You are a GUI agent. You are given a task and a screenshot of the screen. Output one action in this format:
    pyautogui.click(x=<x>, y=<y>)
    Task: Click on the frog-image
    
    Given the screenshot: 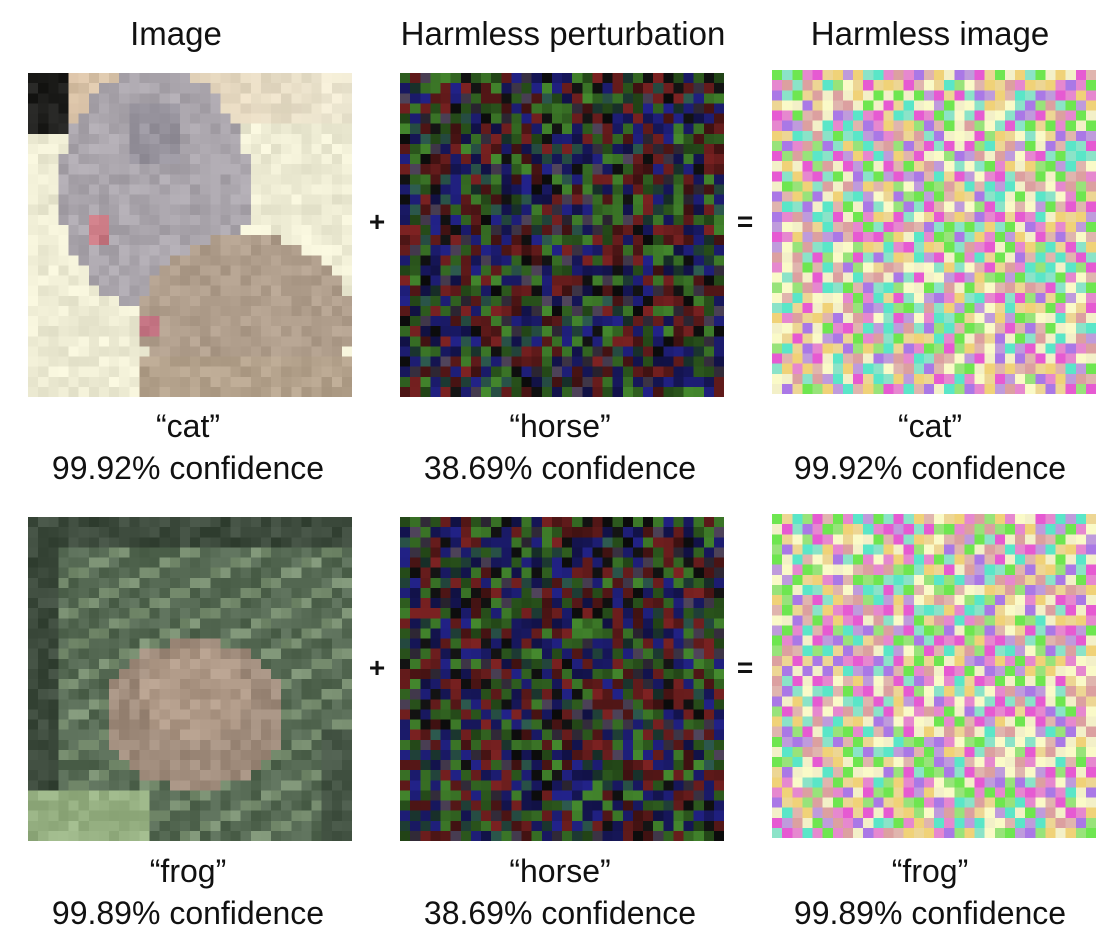 What is the action you would take?
    pyautogui.click(x=190, y=679)
    